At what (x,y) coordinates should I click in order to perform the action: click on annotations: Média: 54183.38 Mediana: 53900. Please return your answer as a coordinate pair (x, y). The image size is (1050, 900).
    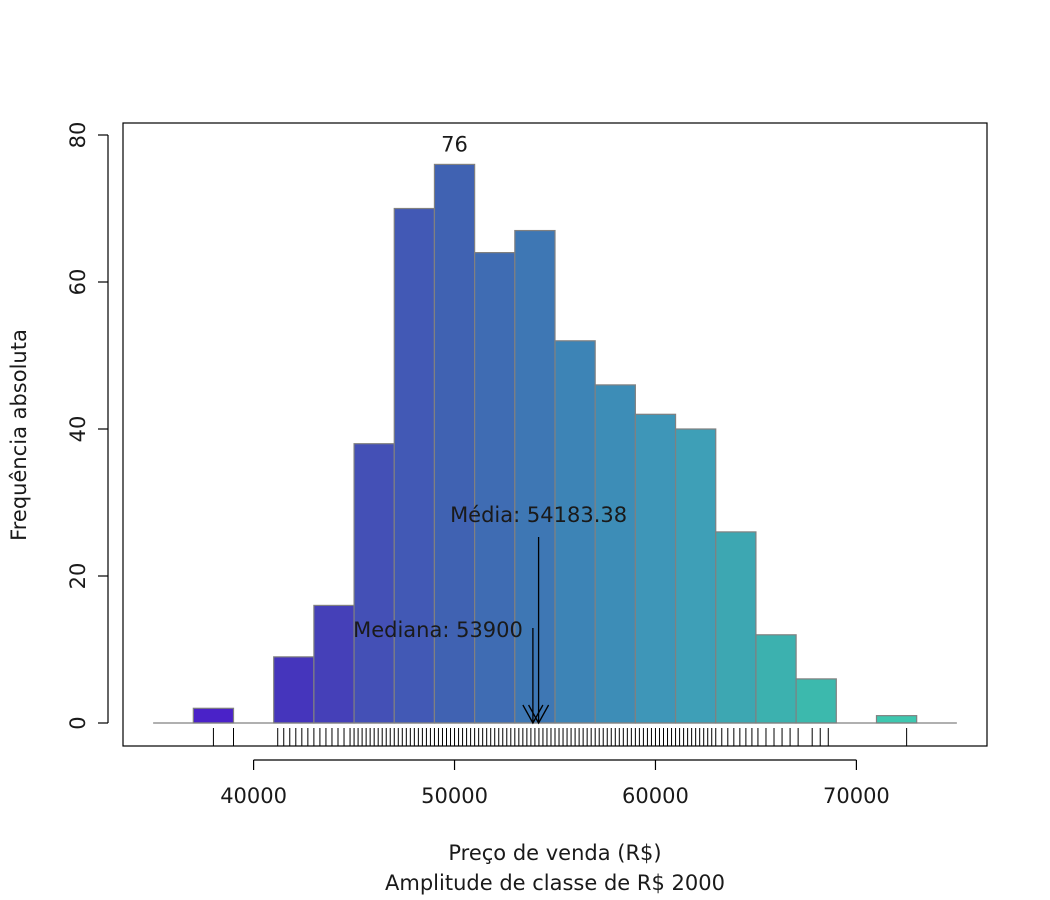
    Looking at the image, I should click on (490, 614).